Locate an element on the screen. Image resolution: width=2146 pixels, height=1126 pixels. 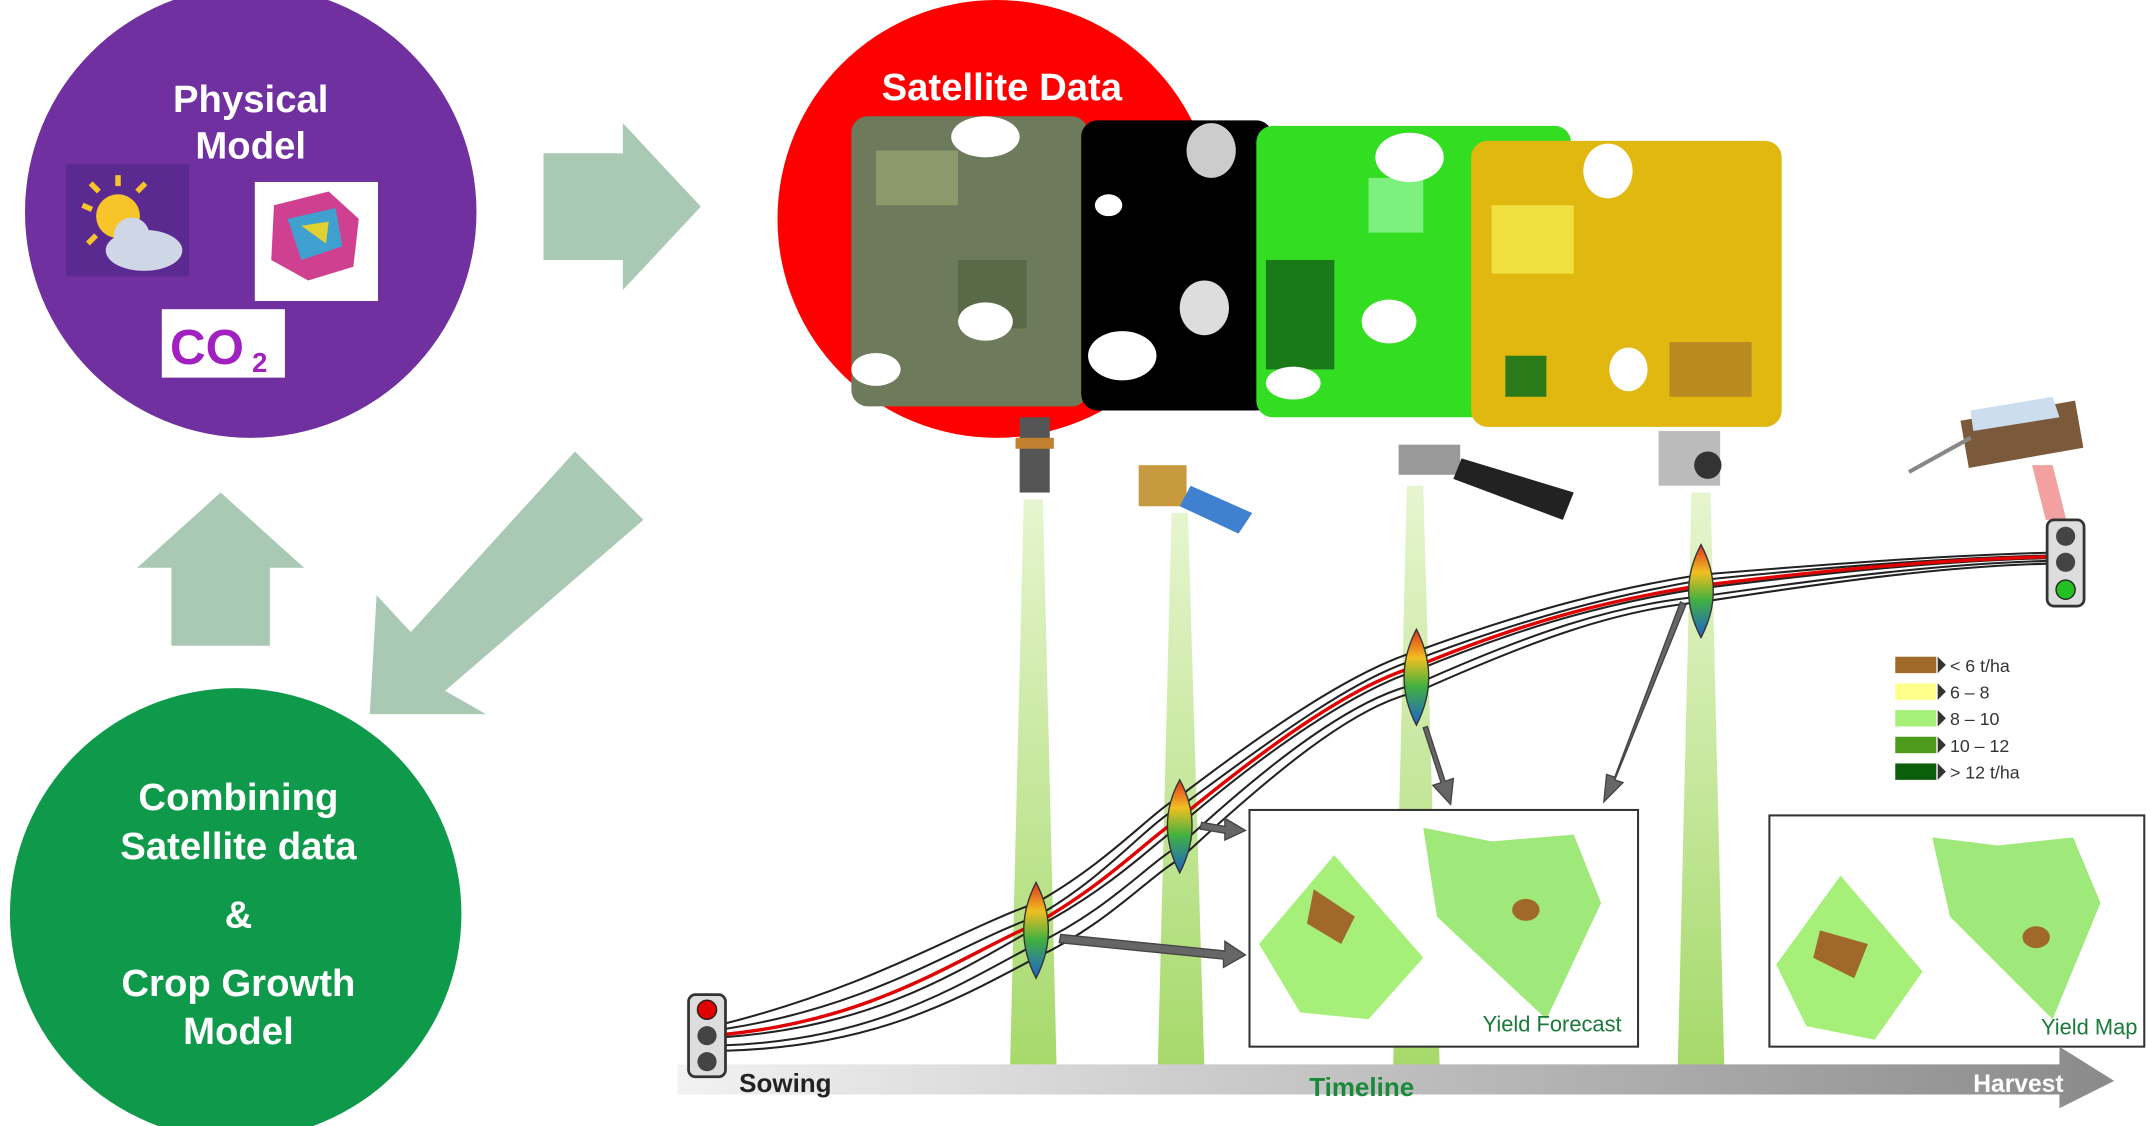
combining-text: Model is located at coordinates (238, 1031).